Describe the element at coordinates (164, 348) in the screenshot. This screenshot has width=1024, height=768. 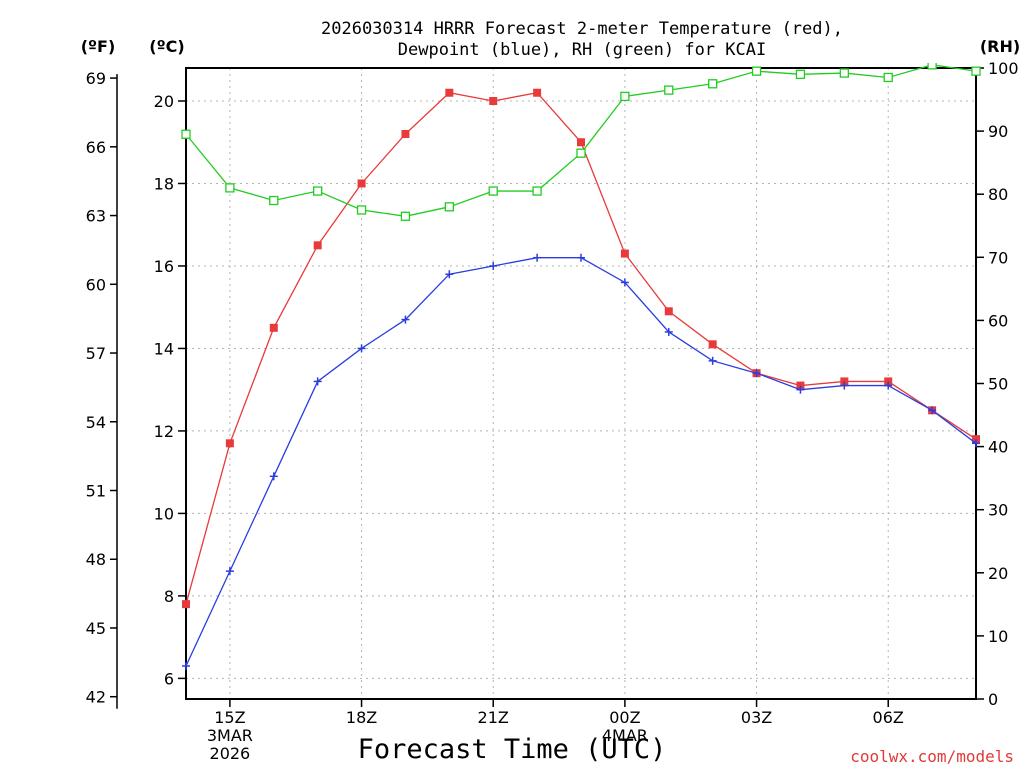
I see `c-tick-label-4: 14` at that location.